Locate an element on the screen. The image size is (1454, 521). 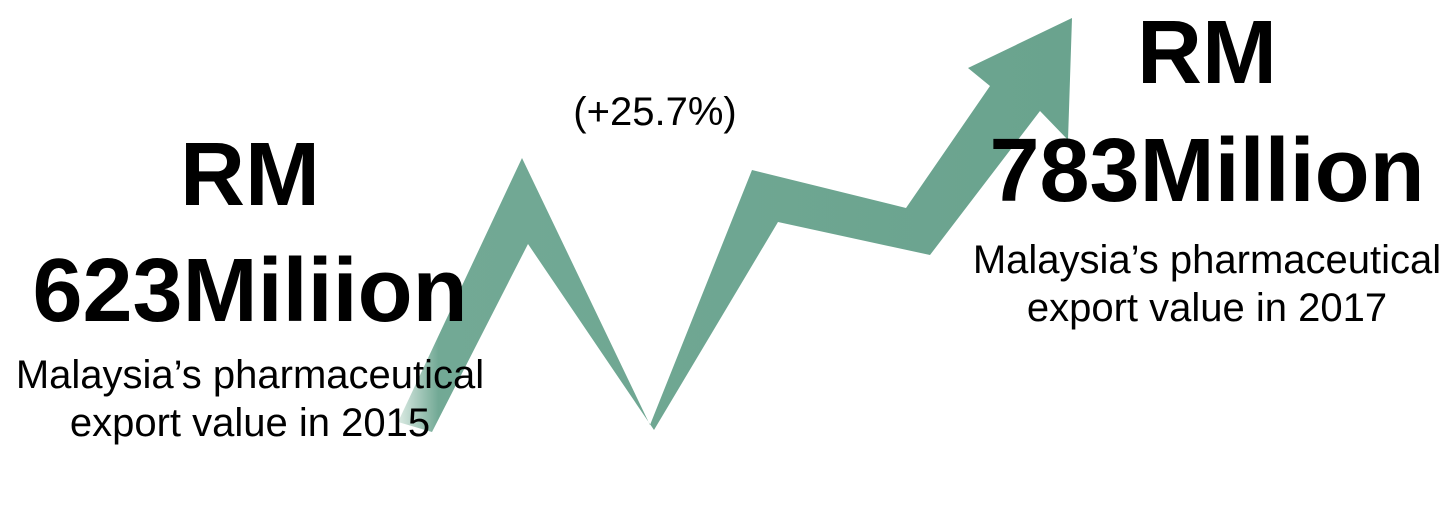
export-amount: 623Miliion is located at coordinates (250, 291).